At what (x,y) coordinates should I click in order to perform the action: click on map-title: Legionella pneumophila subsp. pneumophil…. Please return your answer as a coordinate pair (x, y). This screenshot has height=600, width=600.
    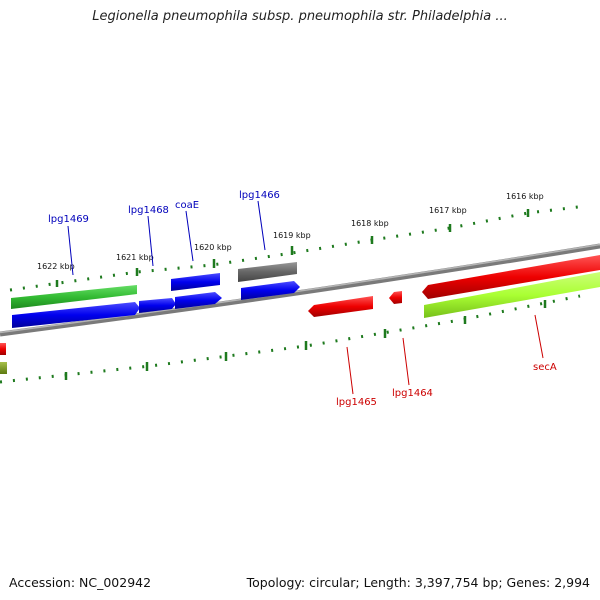
    Looking at the image, I should click on (300, 16).